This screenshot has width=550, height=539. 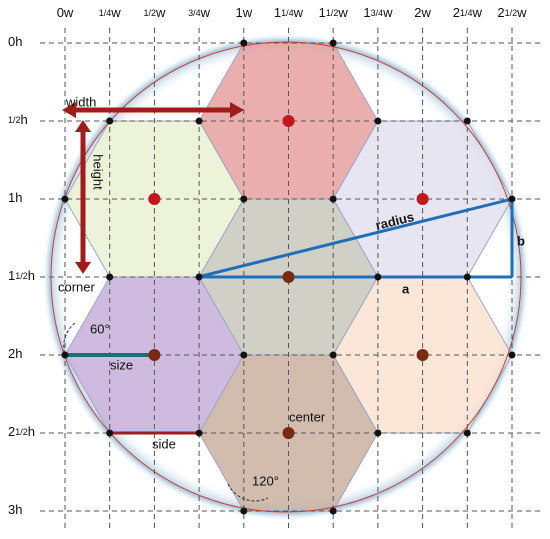 What do you see at coordinates (11, 509) in the screenshot?
I see `label-part: 3` at bounding box center [11, 509].